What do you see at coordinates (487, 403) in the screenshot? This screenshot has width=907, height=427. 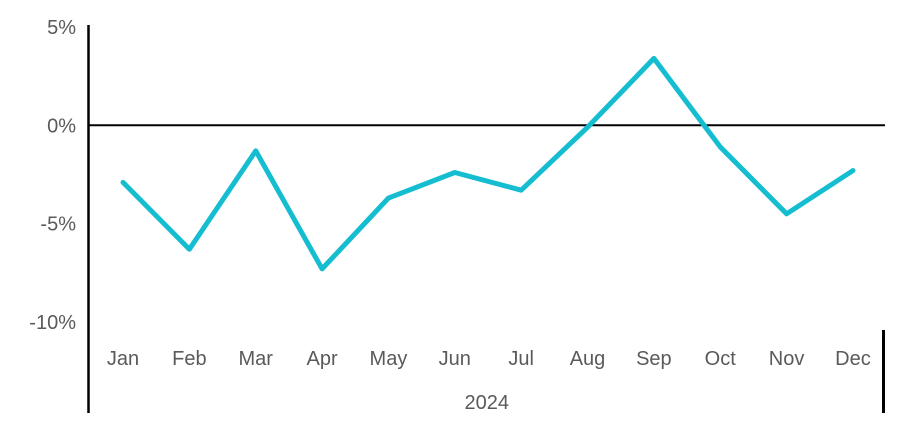 I see `x-axis-title: 2024` at bounding box center [487, 403].